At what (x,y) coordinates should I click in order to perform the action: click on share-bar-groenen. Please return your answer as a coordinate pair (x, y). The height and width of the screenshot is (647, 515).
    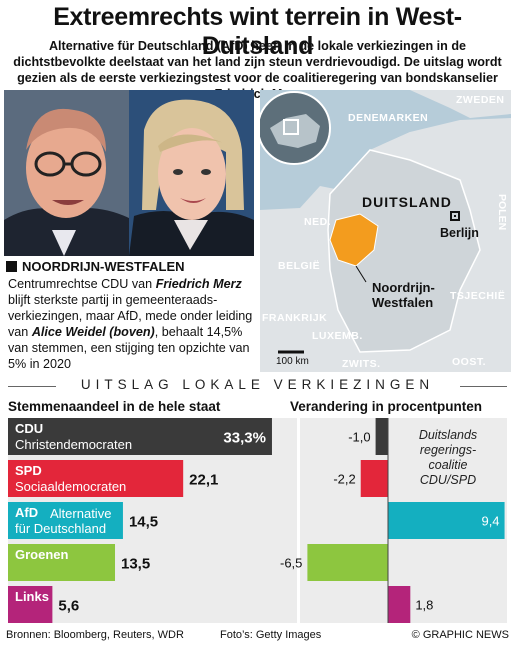
    Looking at the image, I should click on (62, 562).